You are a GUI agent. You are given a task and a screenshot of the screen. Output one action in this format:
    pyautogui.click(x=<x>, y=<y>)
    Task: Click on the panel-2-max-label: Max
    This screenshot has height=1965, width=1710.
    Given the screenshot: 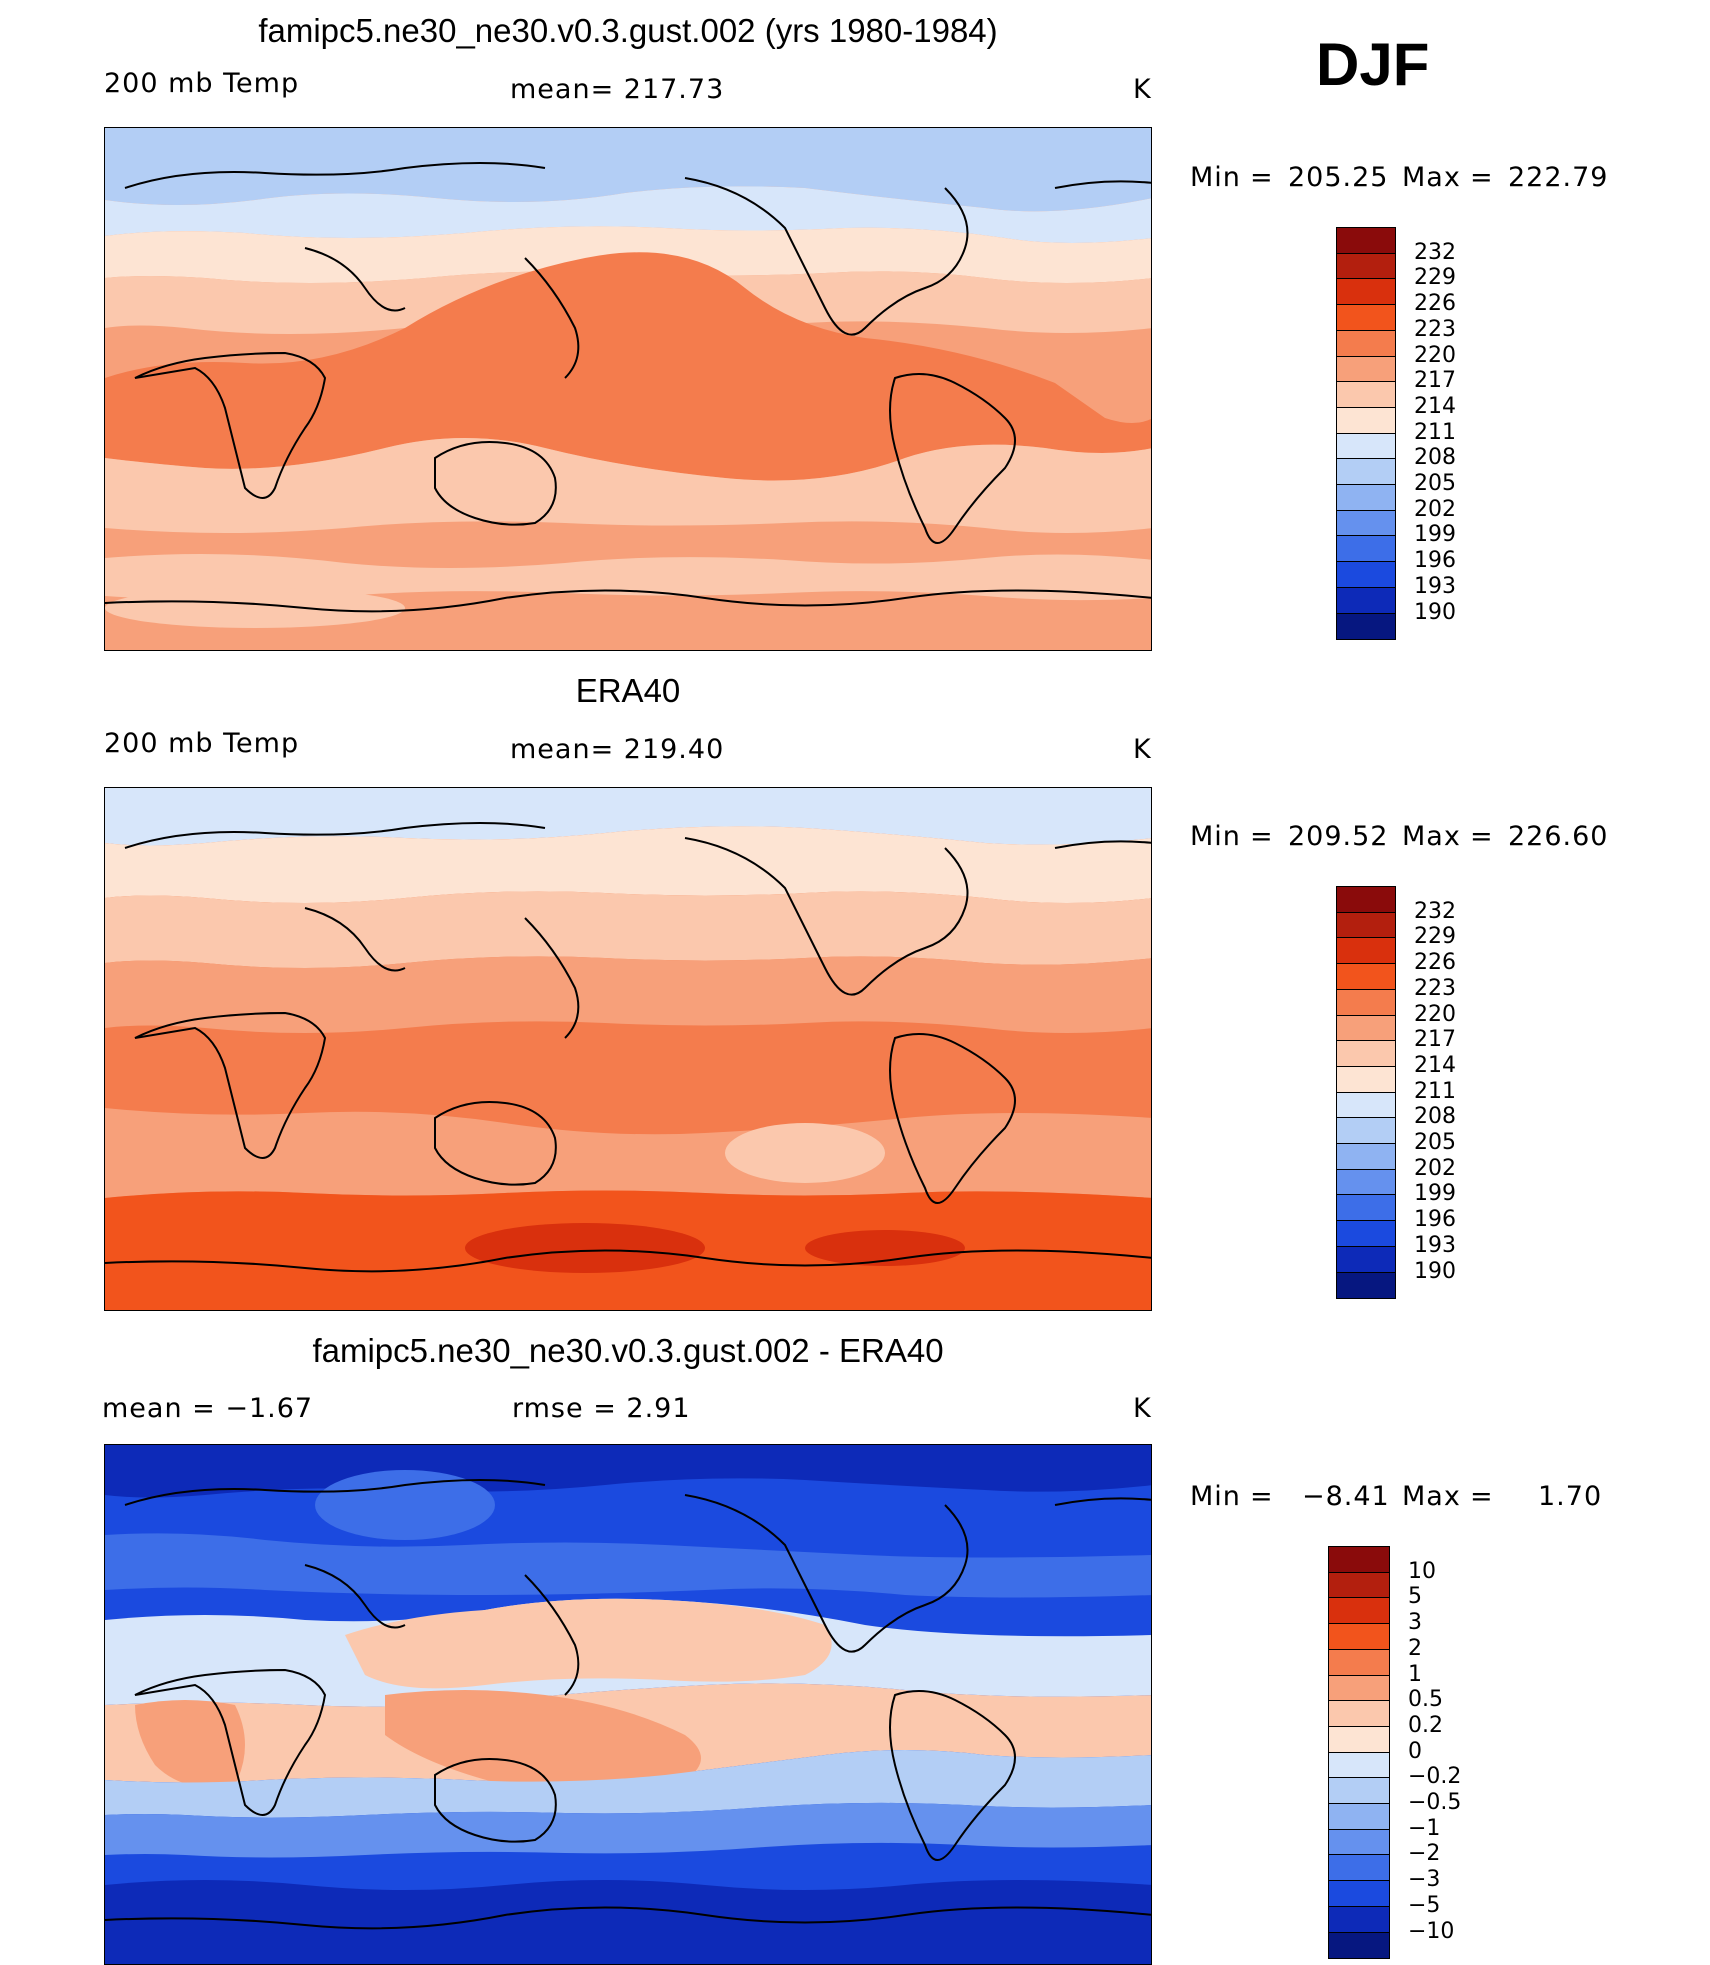 What is the action you would take?
    pyautogui.click(x=1431, y=836)
    